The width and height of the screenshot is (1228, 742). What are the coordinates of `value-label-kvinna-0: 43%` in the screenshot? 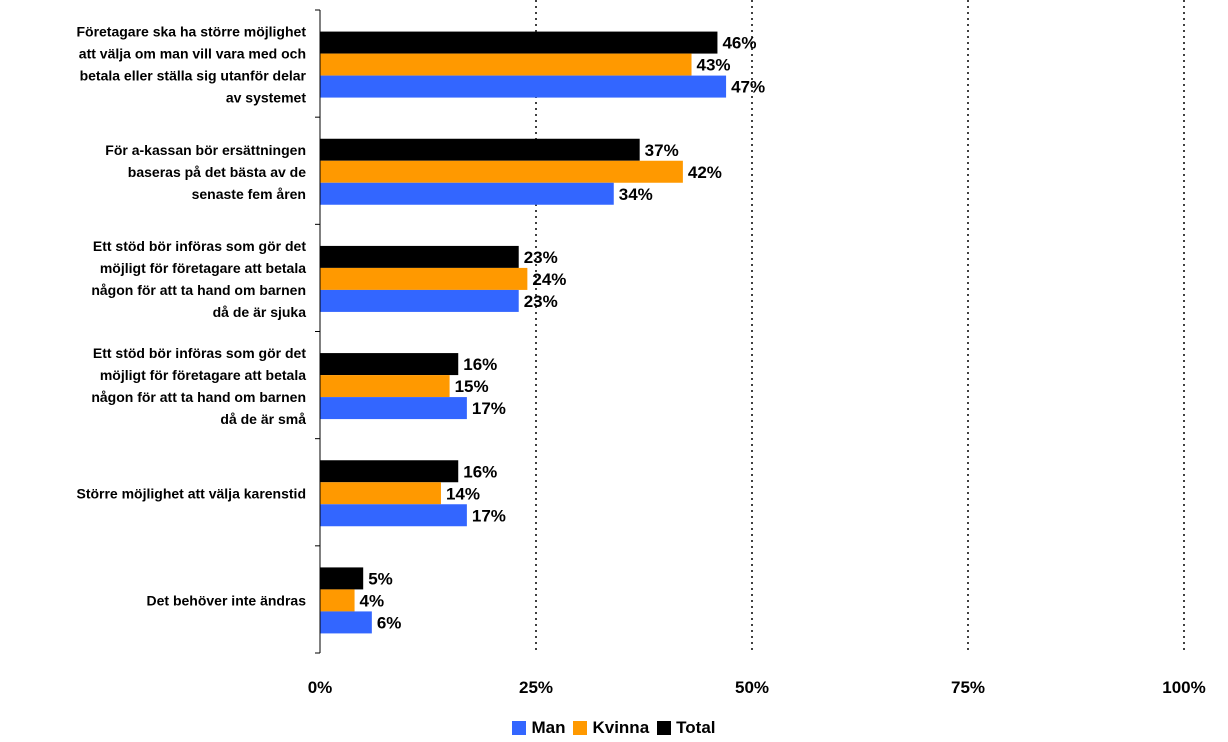 It's located at (714, 65).